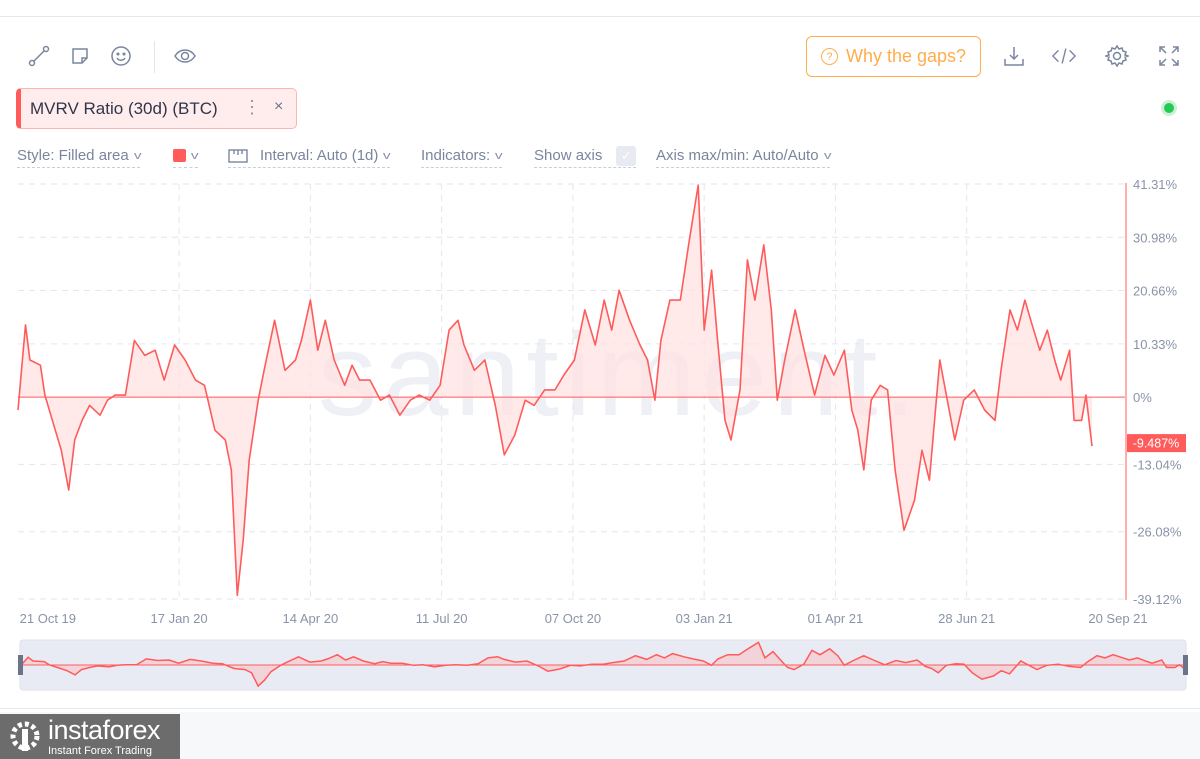 This screenshot has width=1200, height=759. Describe the element at coordinates (279, 106) in the screenshot. I see `metric-close-icon: ×` at that location.